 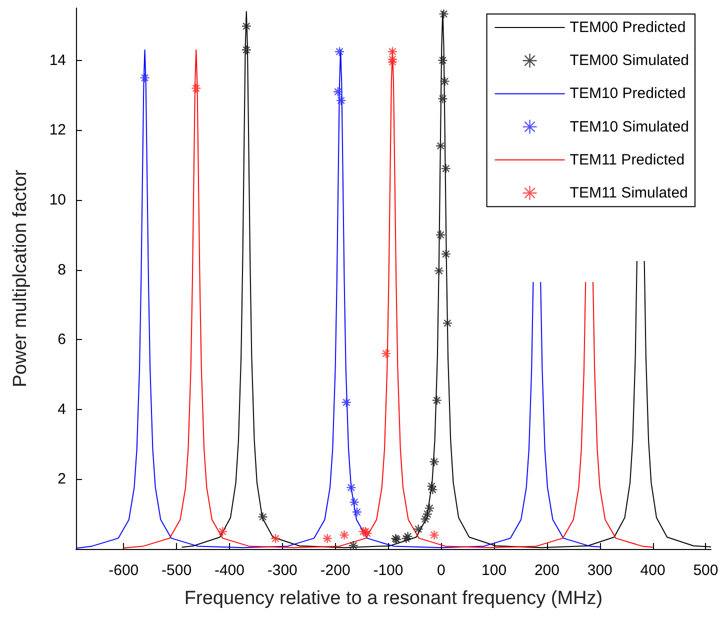 What do you see at coordinates (627, 159) in the screenshot?
I see `legend-label: TEM11 Predicted` at bounding box center [627, 159].